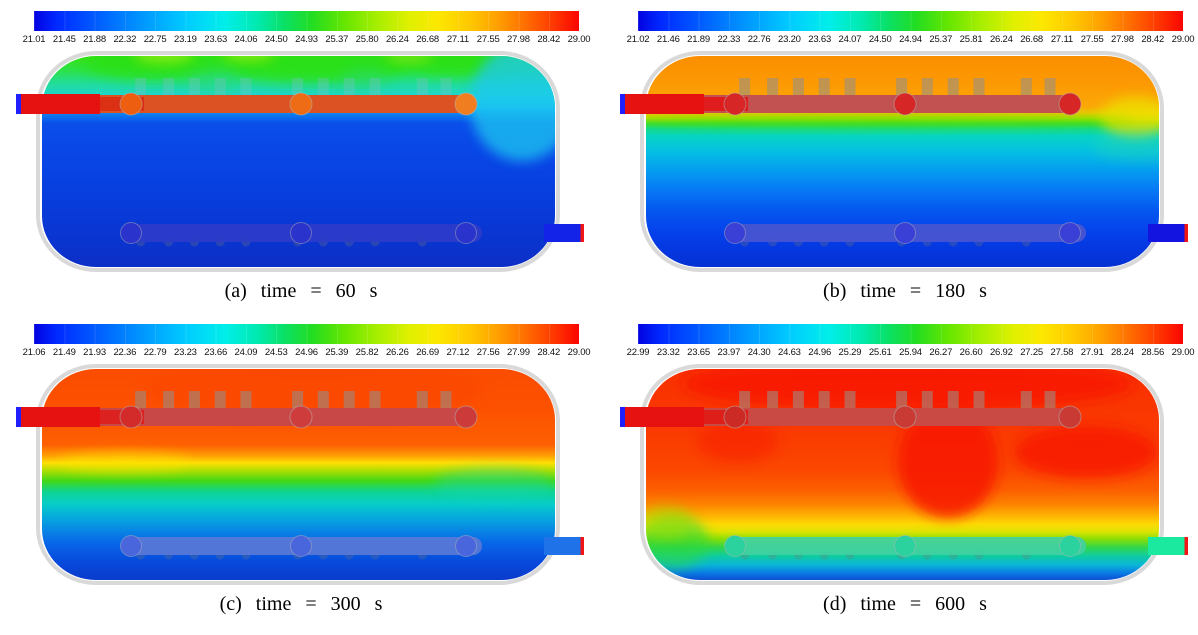  What do you see at coordinates (246, 39) in the screenshot?
I see `colorbar-tick-label: 24.06` at bounding box center [246, 39].